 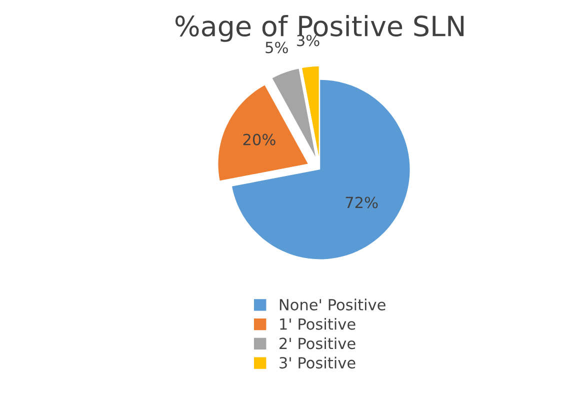 I want to click on legend-label: None' Positive, so click(x=333, y=304).